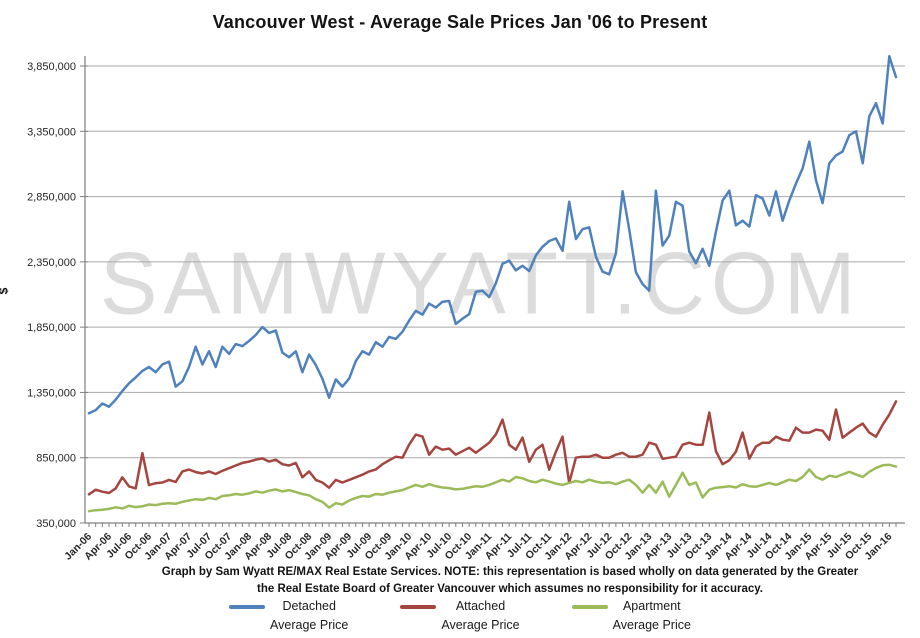 This screenshot has height=638, width=920. I want to click on legend-label: Apartment, so click(651, 606).